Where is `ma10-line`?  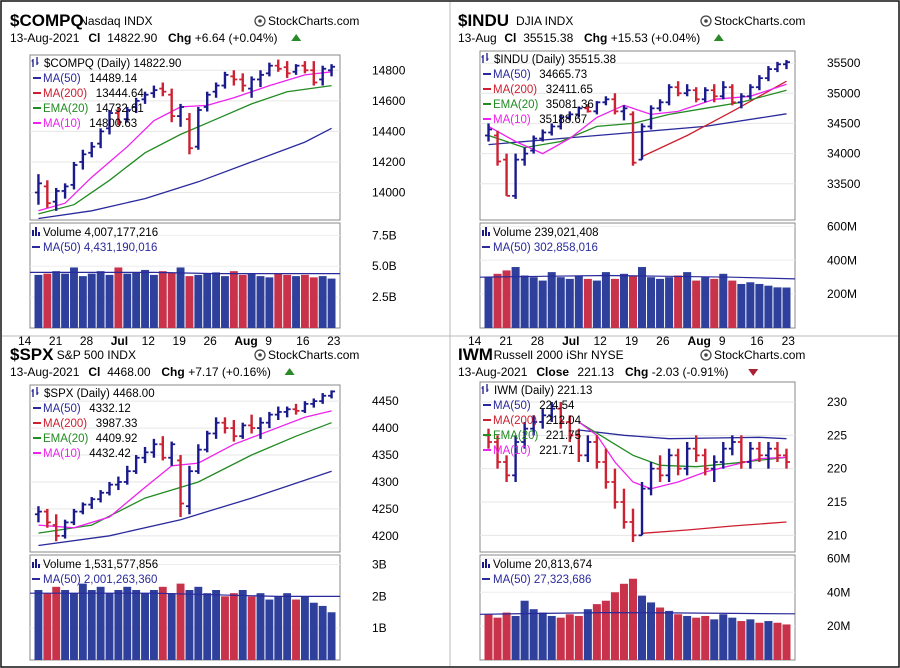 ma10-line is located at coordinates (682, 455).